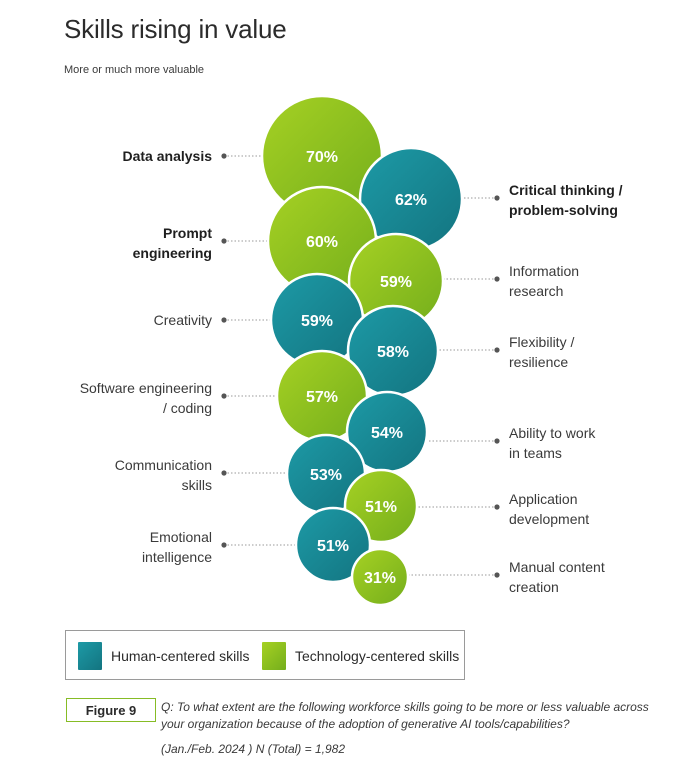 The image size is (697, 776). Describe the element at coordinates (326, 475) in the screenshot. I see `value-label-communication-skills: 53%` at that location.